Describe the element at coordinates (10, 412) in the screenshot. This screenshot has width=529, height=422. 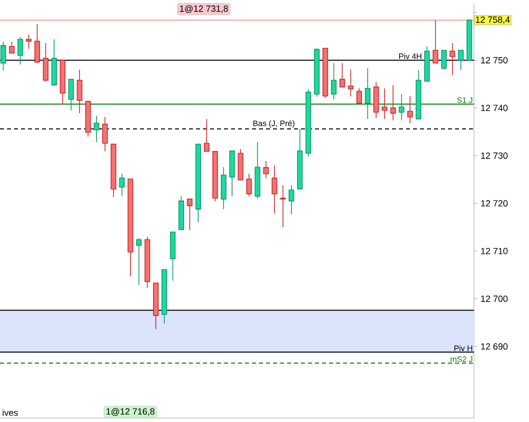
I see `annotation: ives` at that location.